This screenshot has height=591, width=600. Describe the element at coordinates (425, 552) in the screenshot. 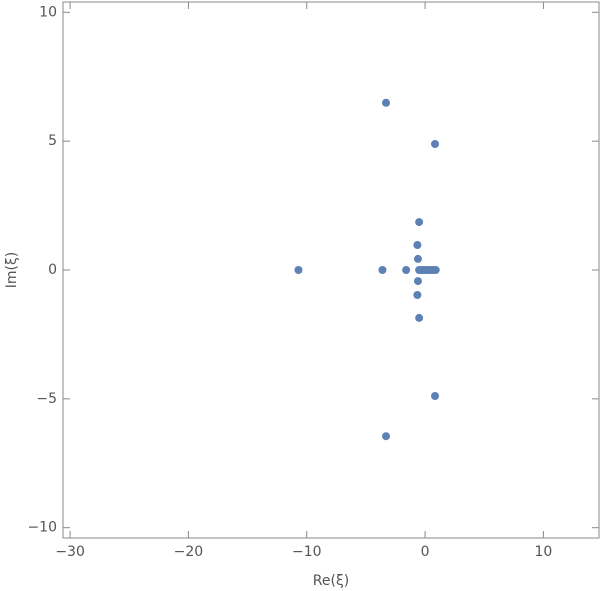

I see `x-tick-label: 0` at that location.